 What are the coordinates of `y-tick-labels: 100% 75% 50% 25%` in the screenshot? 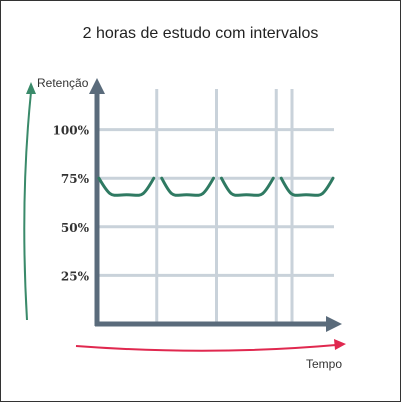 It's located at (71, 204).